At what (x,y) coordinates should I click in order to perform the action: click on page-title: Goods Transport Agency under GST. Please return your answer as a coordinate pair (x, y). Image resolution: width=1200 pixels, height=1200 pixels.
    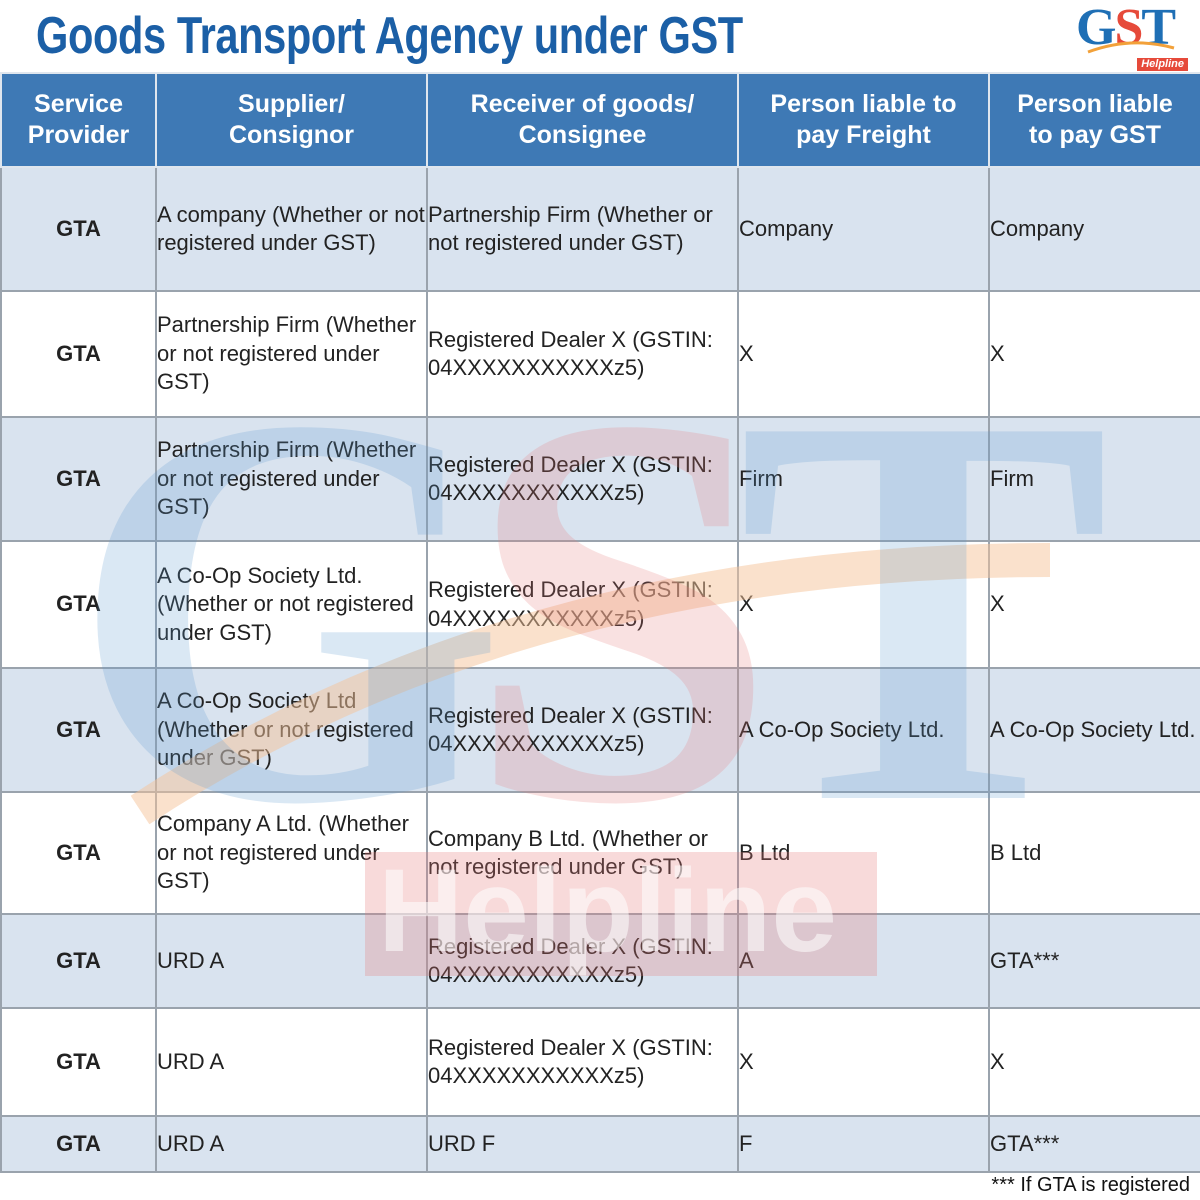
    Looking at the image, I should click on (389, 36).